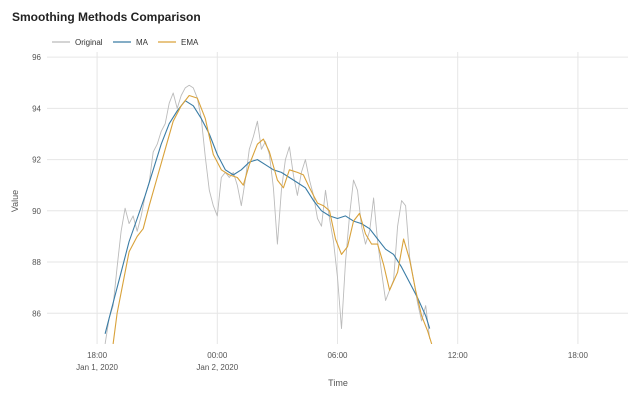 Image resolution: width=640 pixels, height=402 pixels. I want to click on y-tick-label: 86, so click(36, 313).